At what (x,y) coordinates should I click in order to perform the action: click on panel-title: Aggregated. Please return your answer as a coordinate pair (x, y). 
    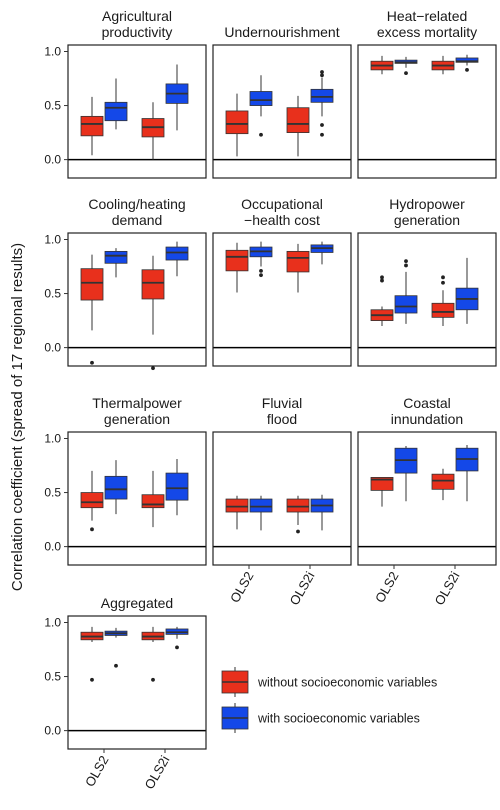
    Looking at the image, I should click on (137, 603).